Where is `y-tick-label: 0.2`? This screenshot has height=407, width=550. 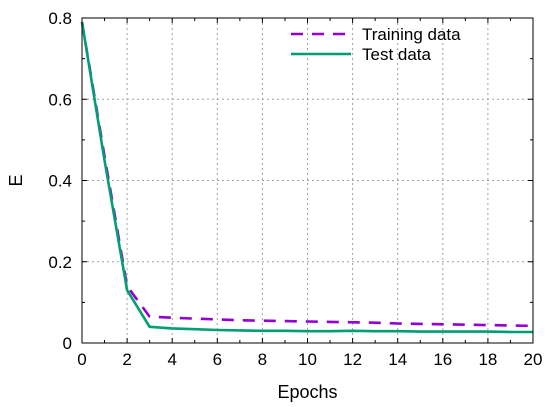
y-tick-label: 0.2 is located at coordinates (60, 262).